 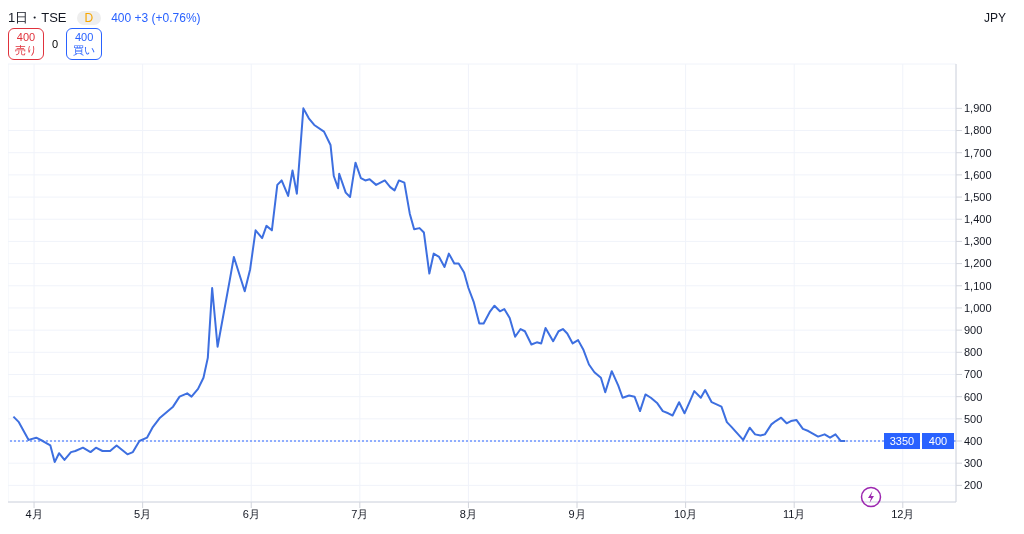 I want to click on x-tick-label: 5月, so click(x=143, y=513).